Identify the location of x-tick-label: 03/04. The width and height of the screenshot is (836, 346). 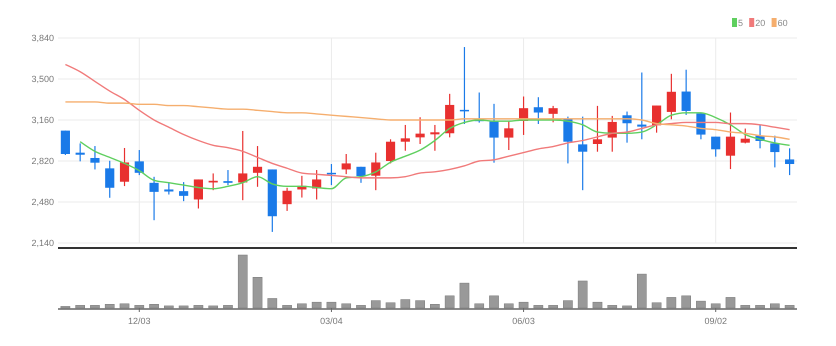
(331, 321).